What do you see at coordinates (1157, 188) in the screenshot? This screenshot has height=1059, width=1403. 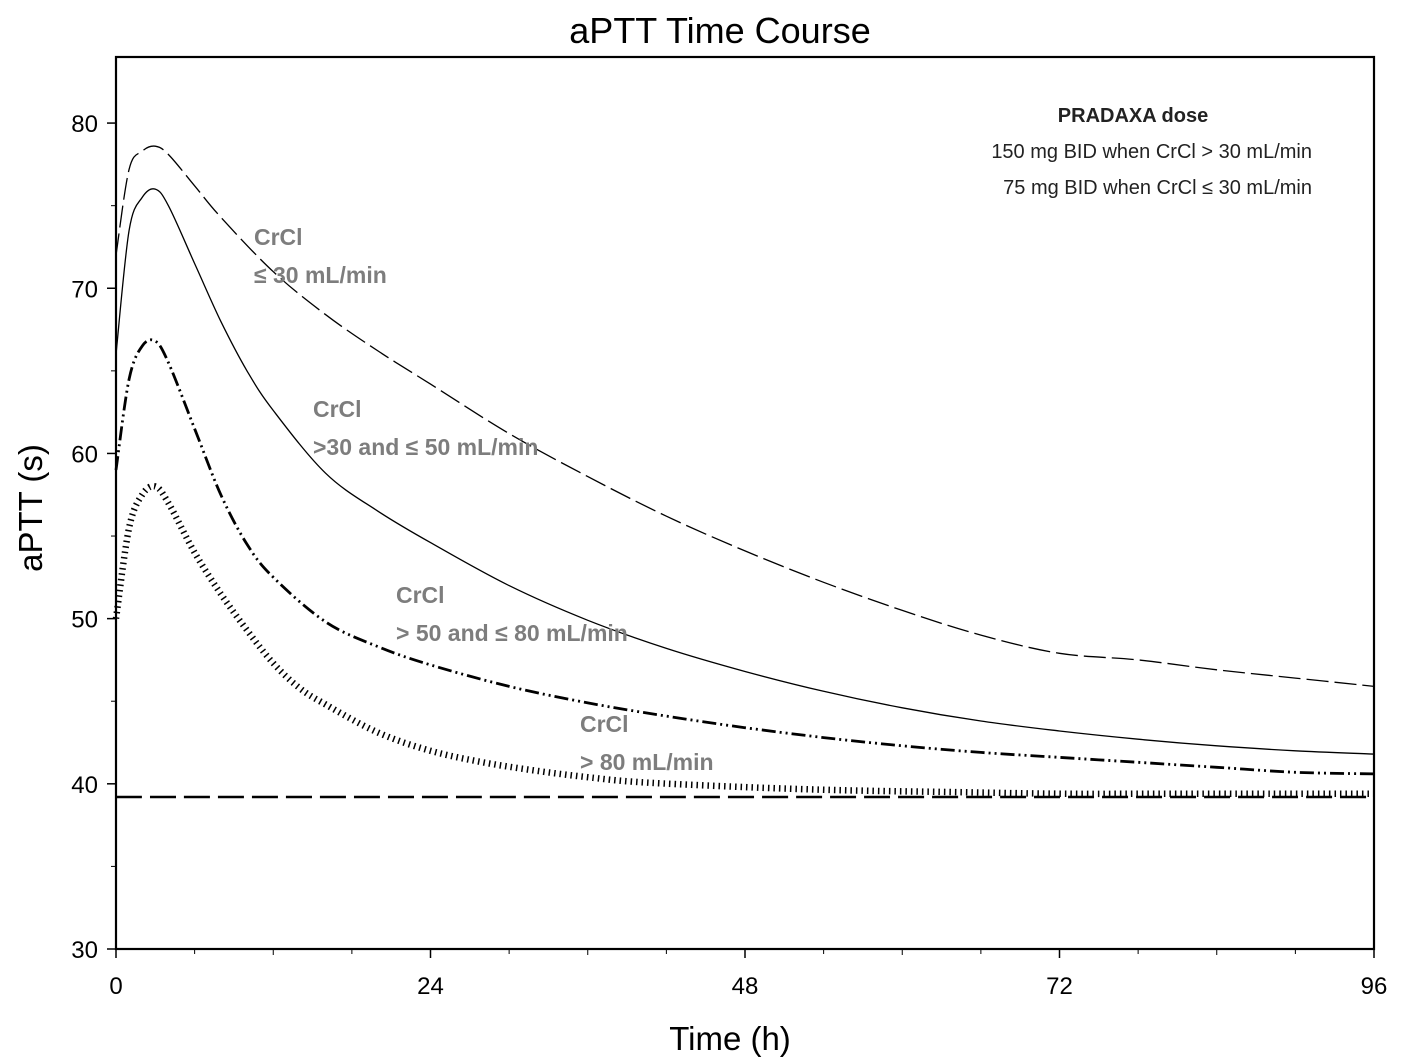 I see `legend-line-2: 75 mg BID when CrCl ≤ 30 mL/min` at bounding box center [1157, 188].